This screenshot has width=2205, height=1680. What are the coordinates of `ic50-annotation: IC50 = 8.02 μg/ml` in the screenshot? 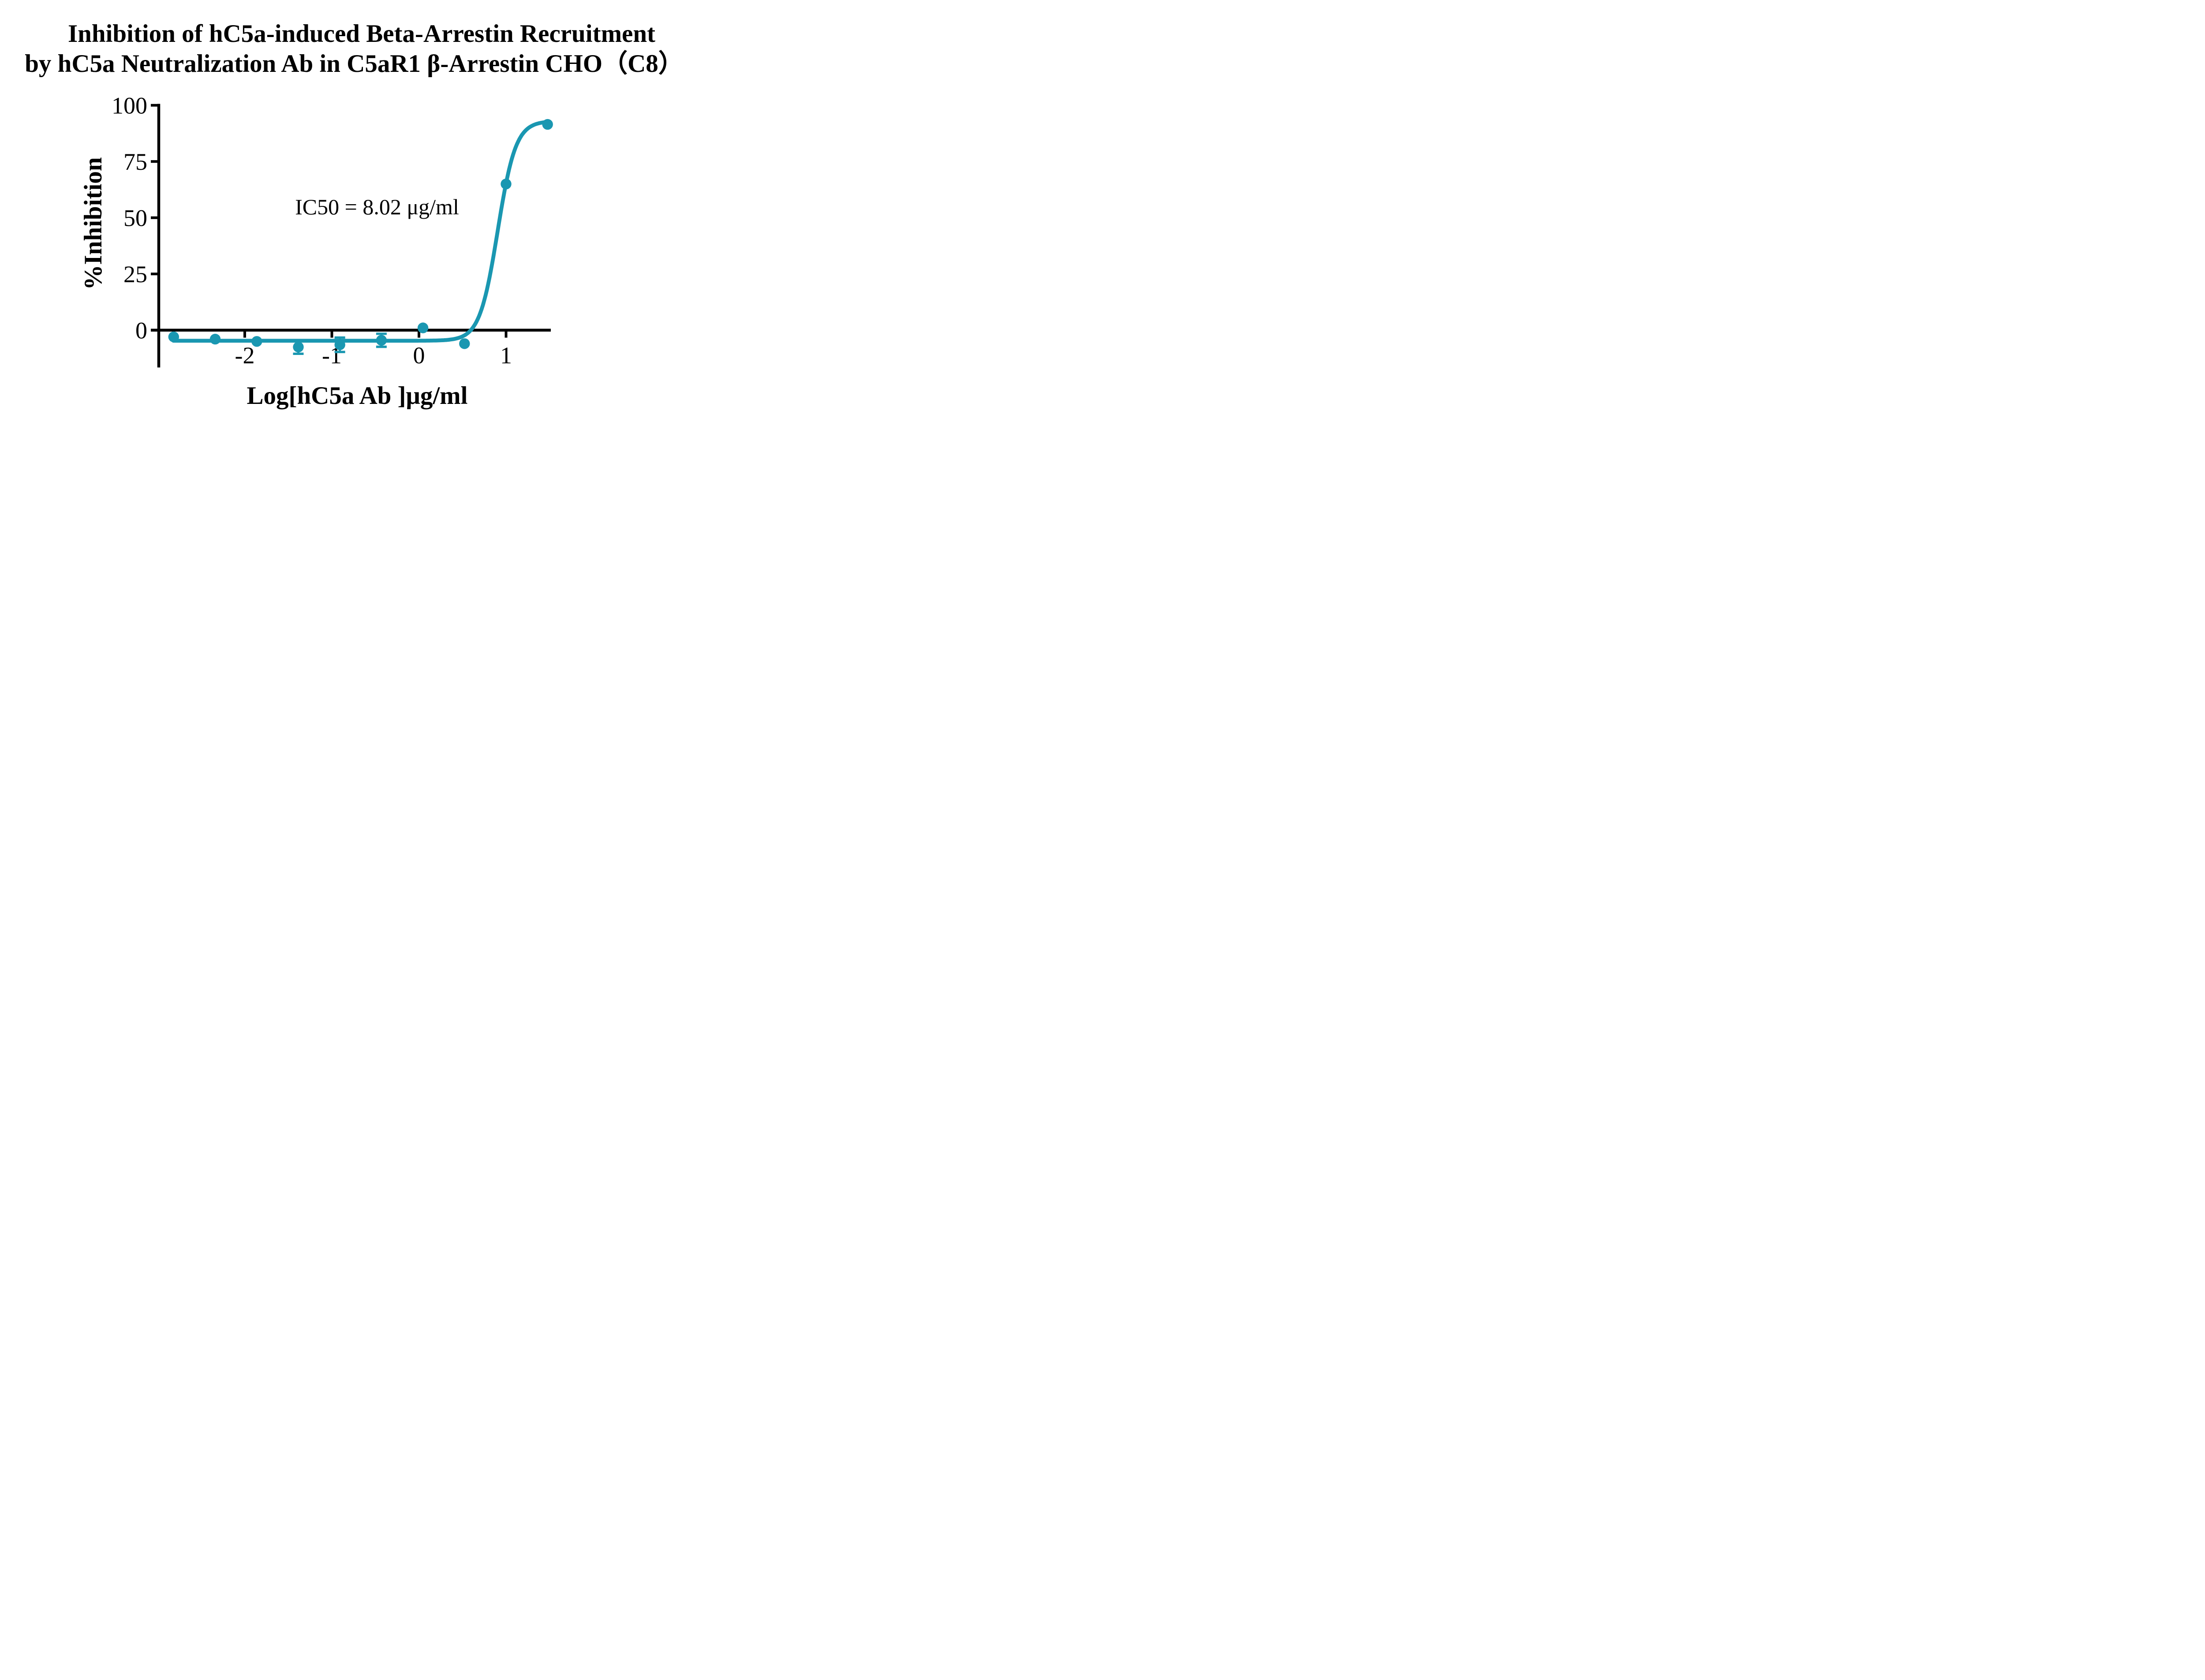 It's located at (377, 206).